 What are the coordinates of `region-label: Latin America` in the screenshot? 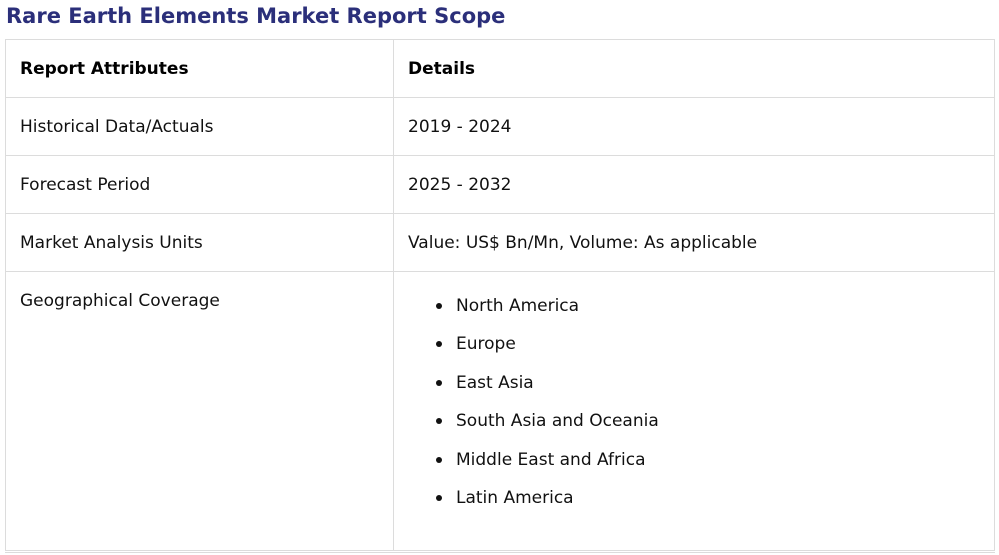 It's located at (515, 497).